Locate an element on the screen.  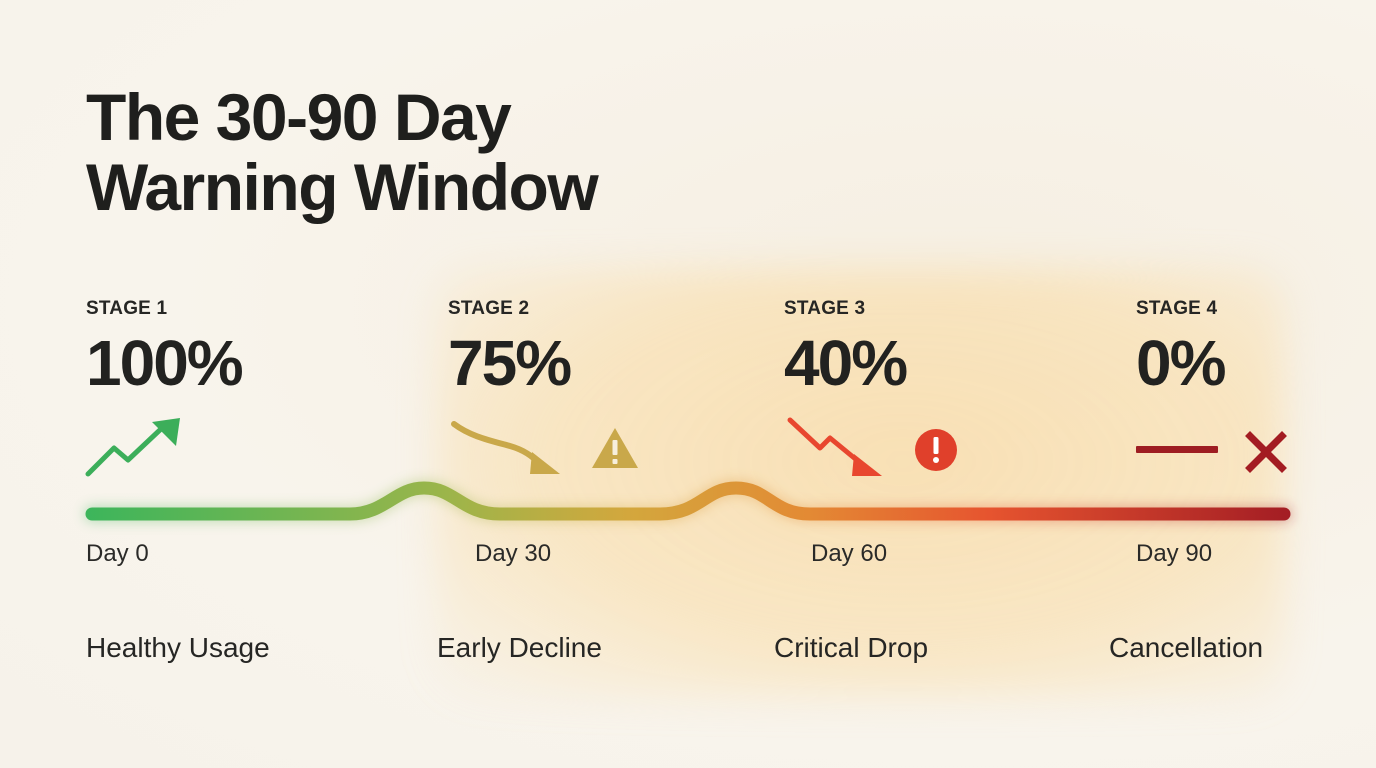
stage-3: STAGE 3 40% is located at coordinates (846, 348).